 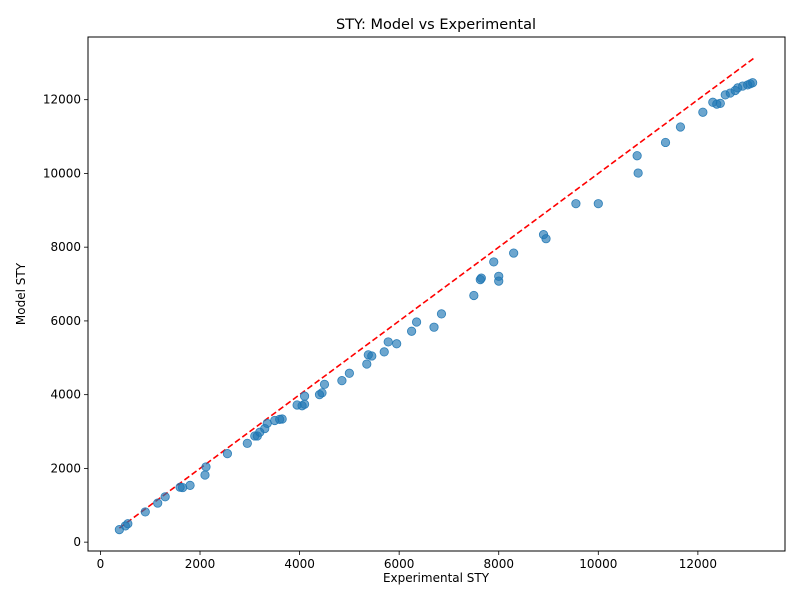 What do you see at coordinates (399, 564) in the screenshot?
I see `x-tick-label: 6000` at bounding box center [399, 564].